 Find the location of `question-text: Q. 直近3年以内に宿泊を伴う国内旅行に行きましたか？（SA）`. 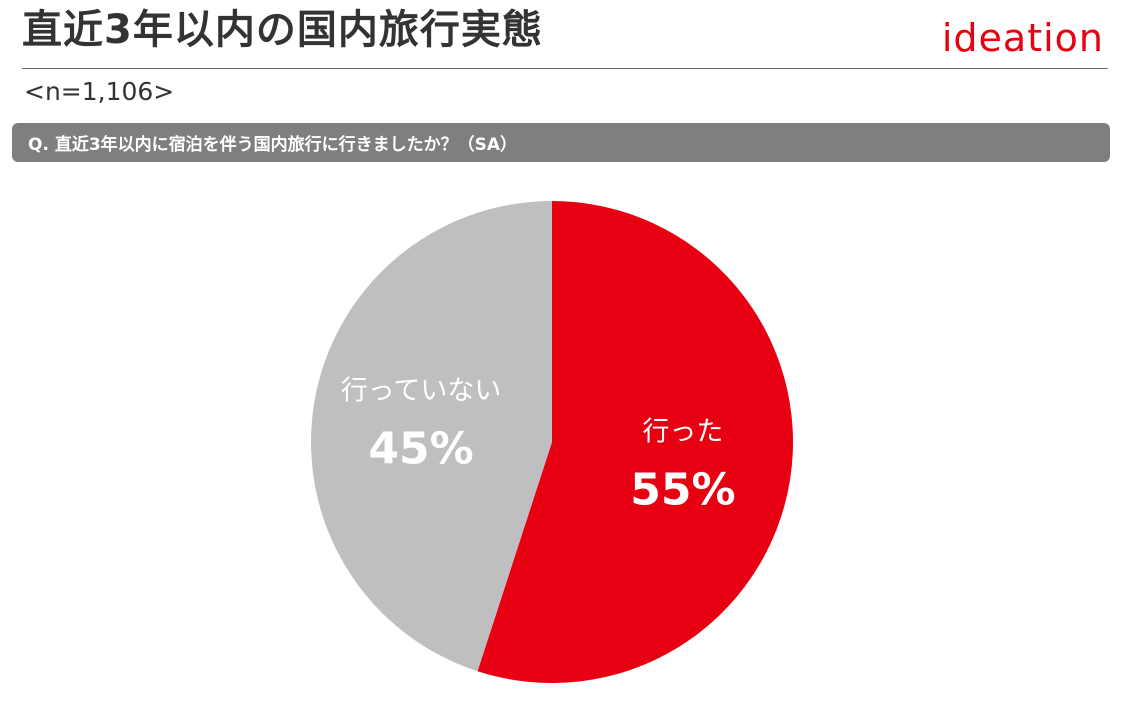

question-text: Q. 直近3年以内に宿泊を伴う国内旅行に行きましたか？（SA） is located at coordinates (273, 145).